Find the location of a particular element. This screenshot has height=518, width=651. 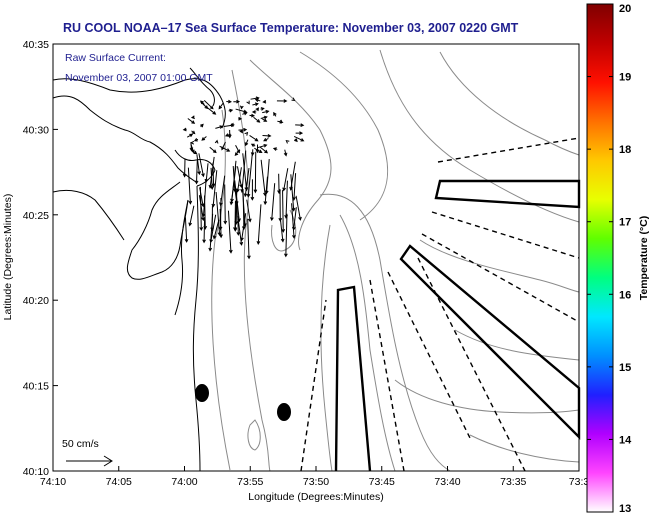

x-tick-label: 74:10 is located at coordinates (53, 482).